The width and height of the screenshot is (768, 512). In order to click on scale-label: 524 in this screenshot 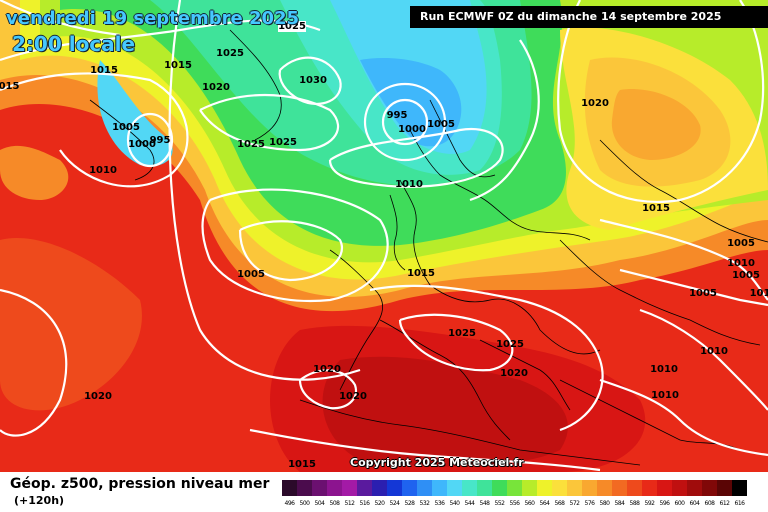, I will do `click(394, 503)`.